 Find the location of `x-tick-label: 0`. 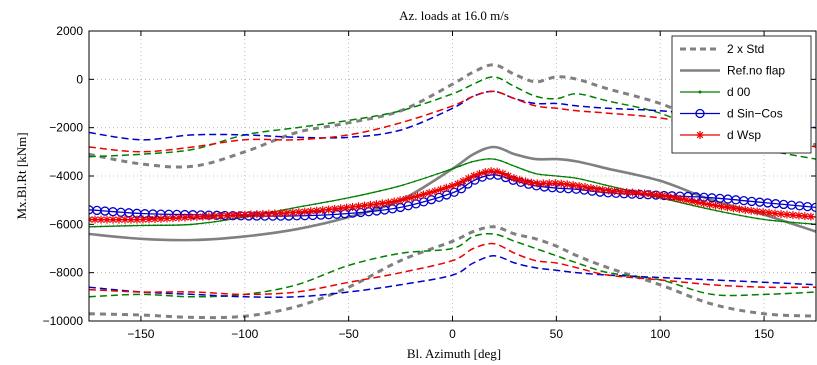

x-tick-label: 0 is located at coordinates (452, 334).